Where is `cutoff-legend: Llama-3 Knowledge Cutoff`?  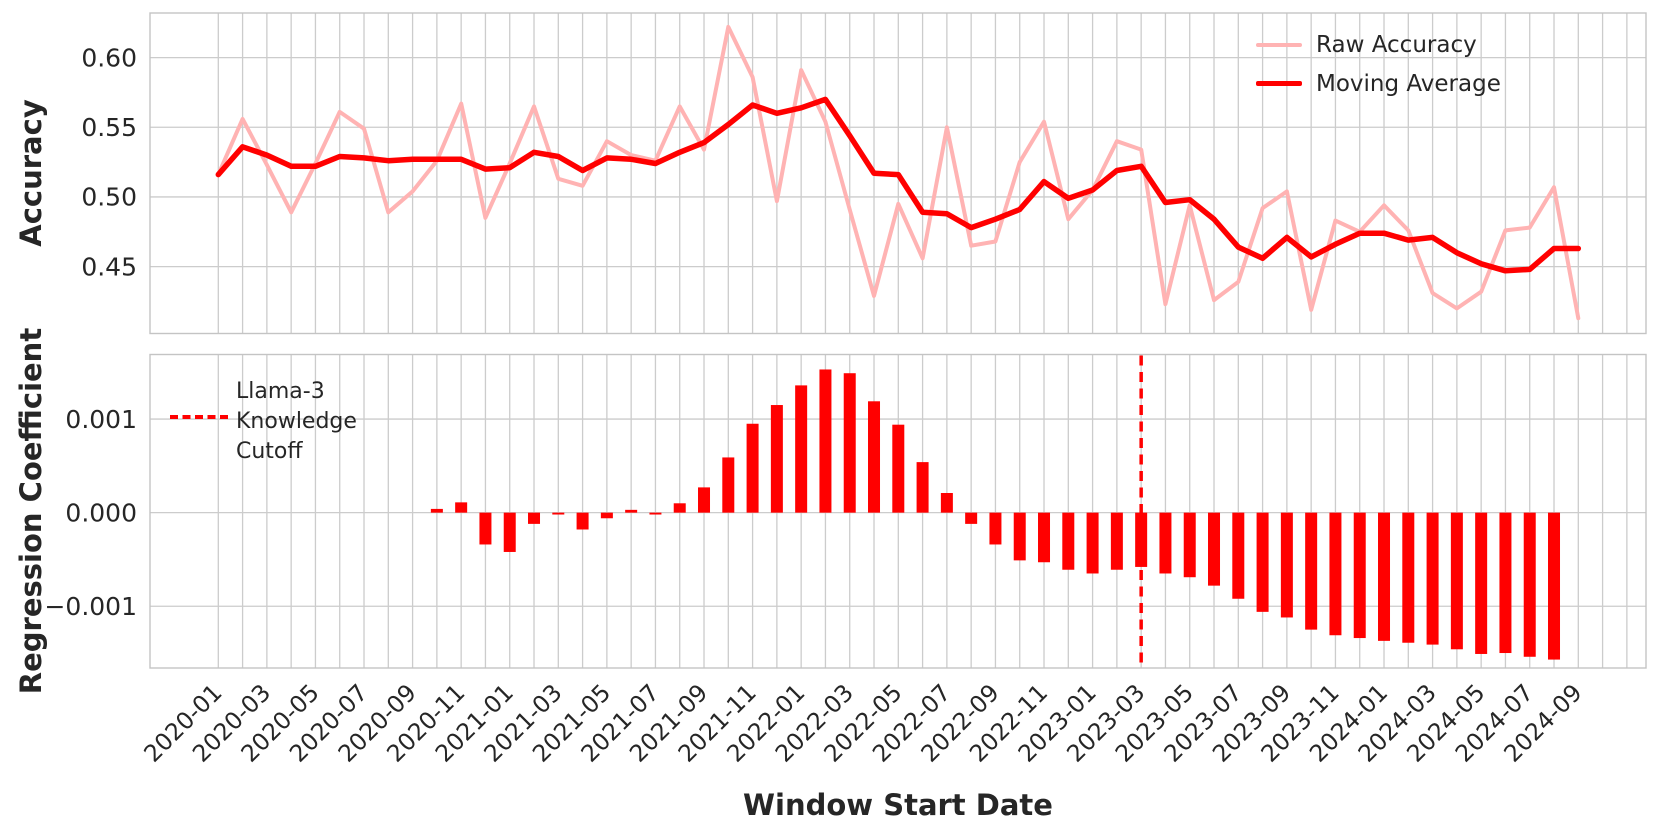
cutoff-legend: Llama-3 Knowledge Cutoff is located at coordinates (285, 422).